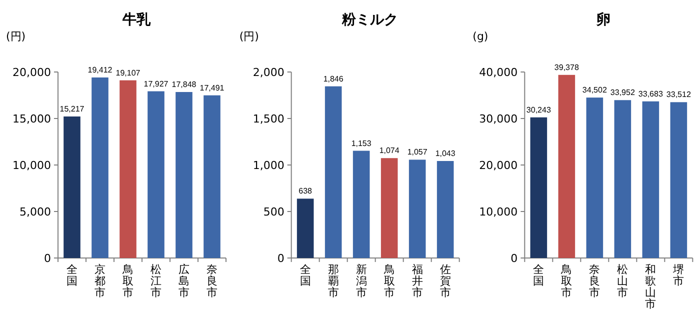  Describe the element at coordinates (361, 143) in the screenshot. I see `data-label: 1,153` at that location.